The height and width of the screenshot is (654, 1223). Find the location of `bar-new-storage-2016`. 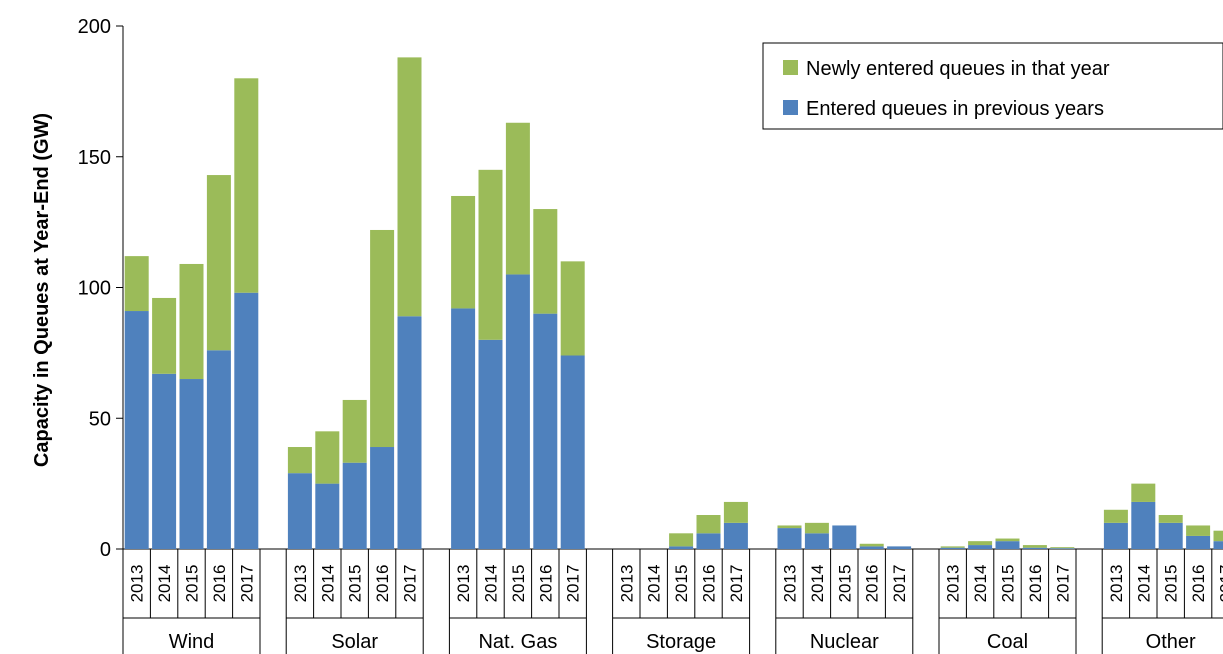

bar-new-storage-2016 is located at coordinates (708, 524).